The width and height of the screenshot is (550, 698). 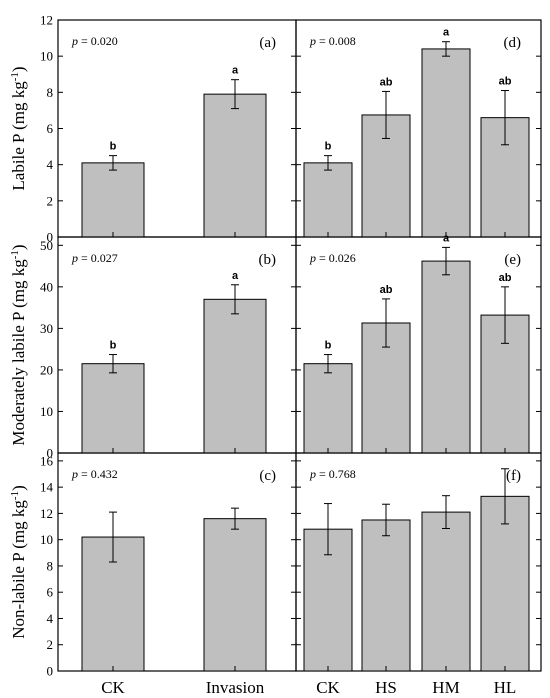 What do you see at coordinates (18, 562) in the screenshot?
I see `y-axis-title: Non-labile P (mg kg-1)` at bounding box center [18, 562].